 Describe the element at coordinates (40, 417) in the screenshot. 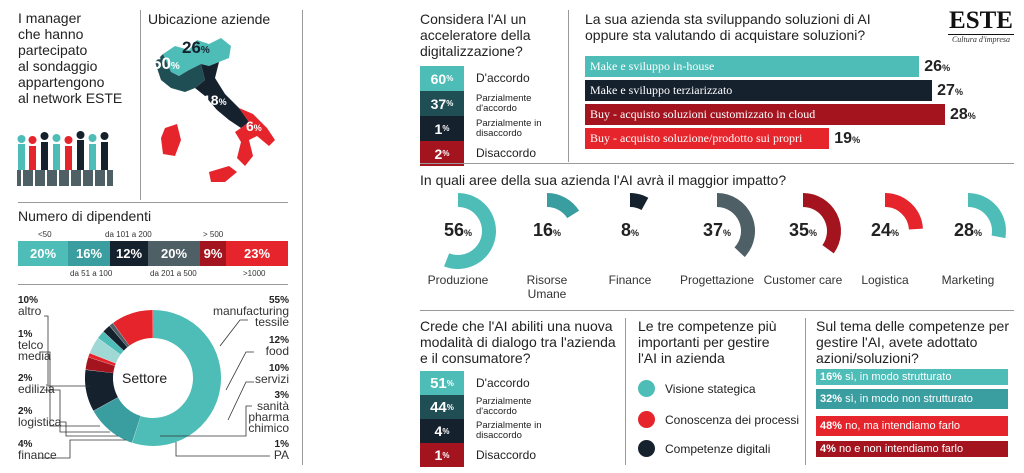

I see `sector-label-logistica: 2% logistica` at that location.